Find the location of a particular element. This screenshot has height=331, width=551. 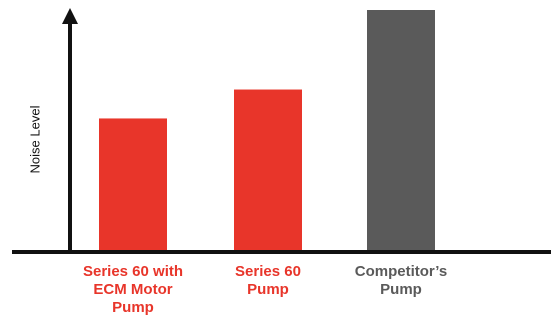

y-axis-label: Noise Level is located at coordinates (35, 139).